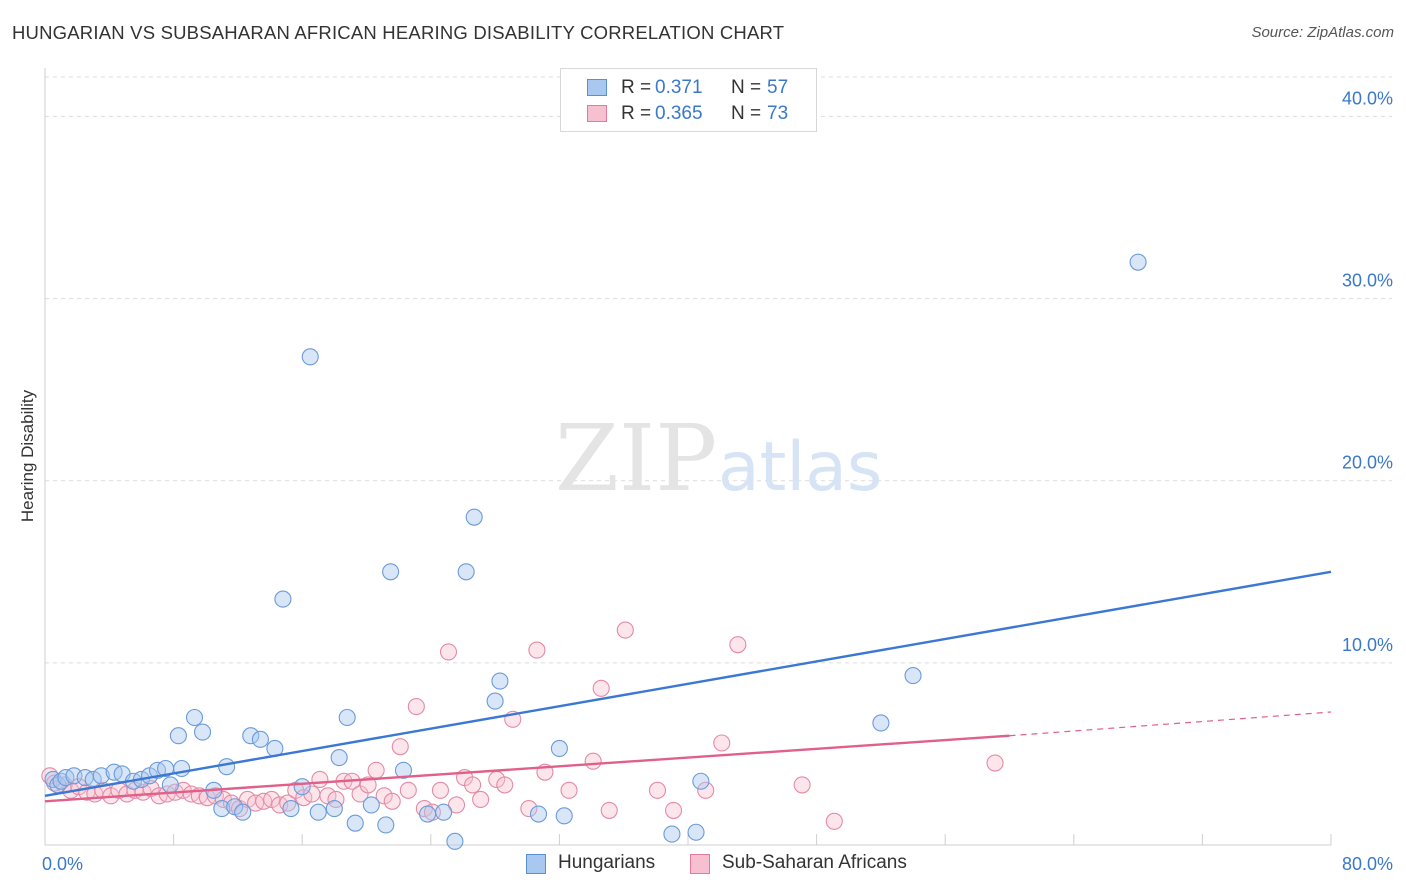 This screenshot has height=892, width=1406. I want to click on x-tick-label: 0.0%, so click(62, 864).